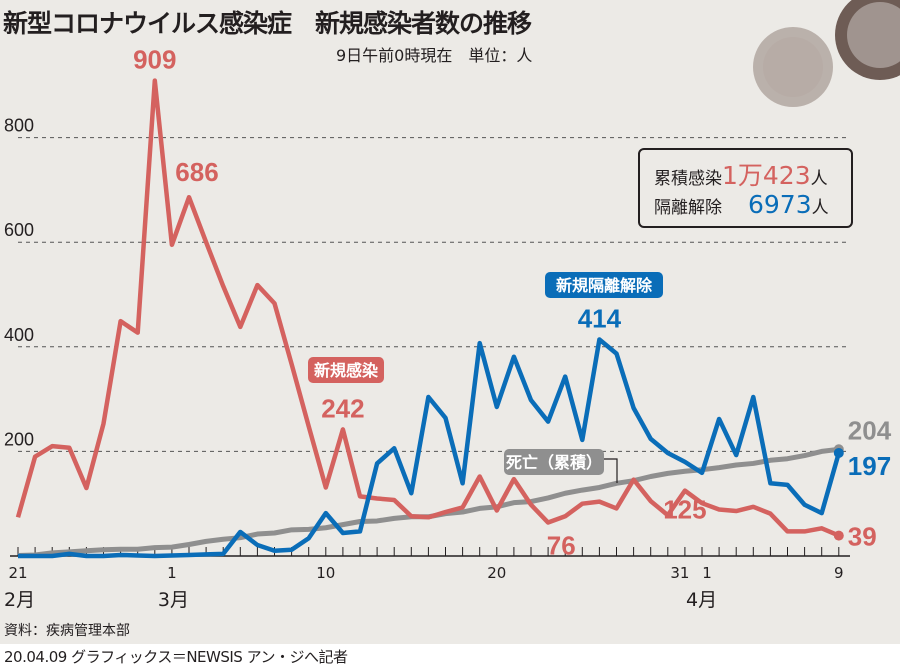 The image size is (900, 671). What do you see at coordinates (17, 573) in the screenshot?
I see `x-tick-label: 21` at bounding box center [17, 573].